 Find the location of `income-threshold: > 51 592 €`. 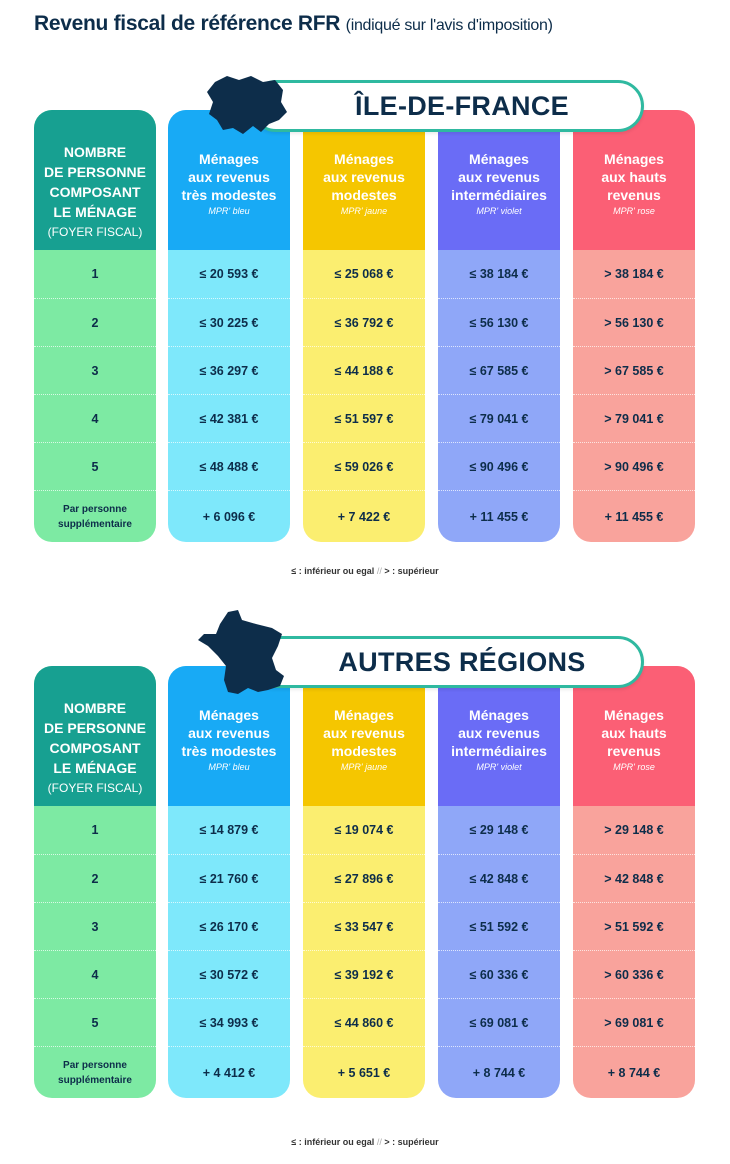

income-threshold: > 51 592 € is located at coordinates (634, 926).